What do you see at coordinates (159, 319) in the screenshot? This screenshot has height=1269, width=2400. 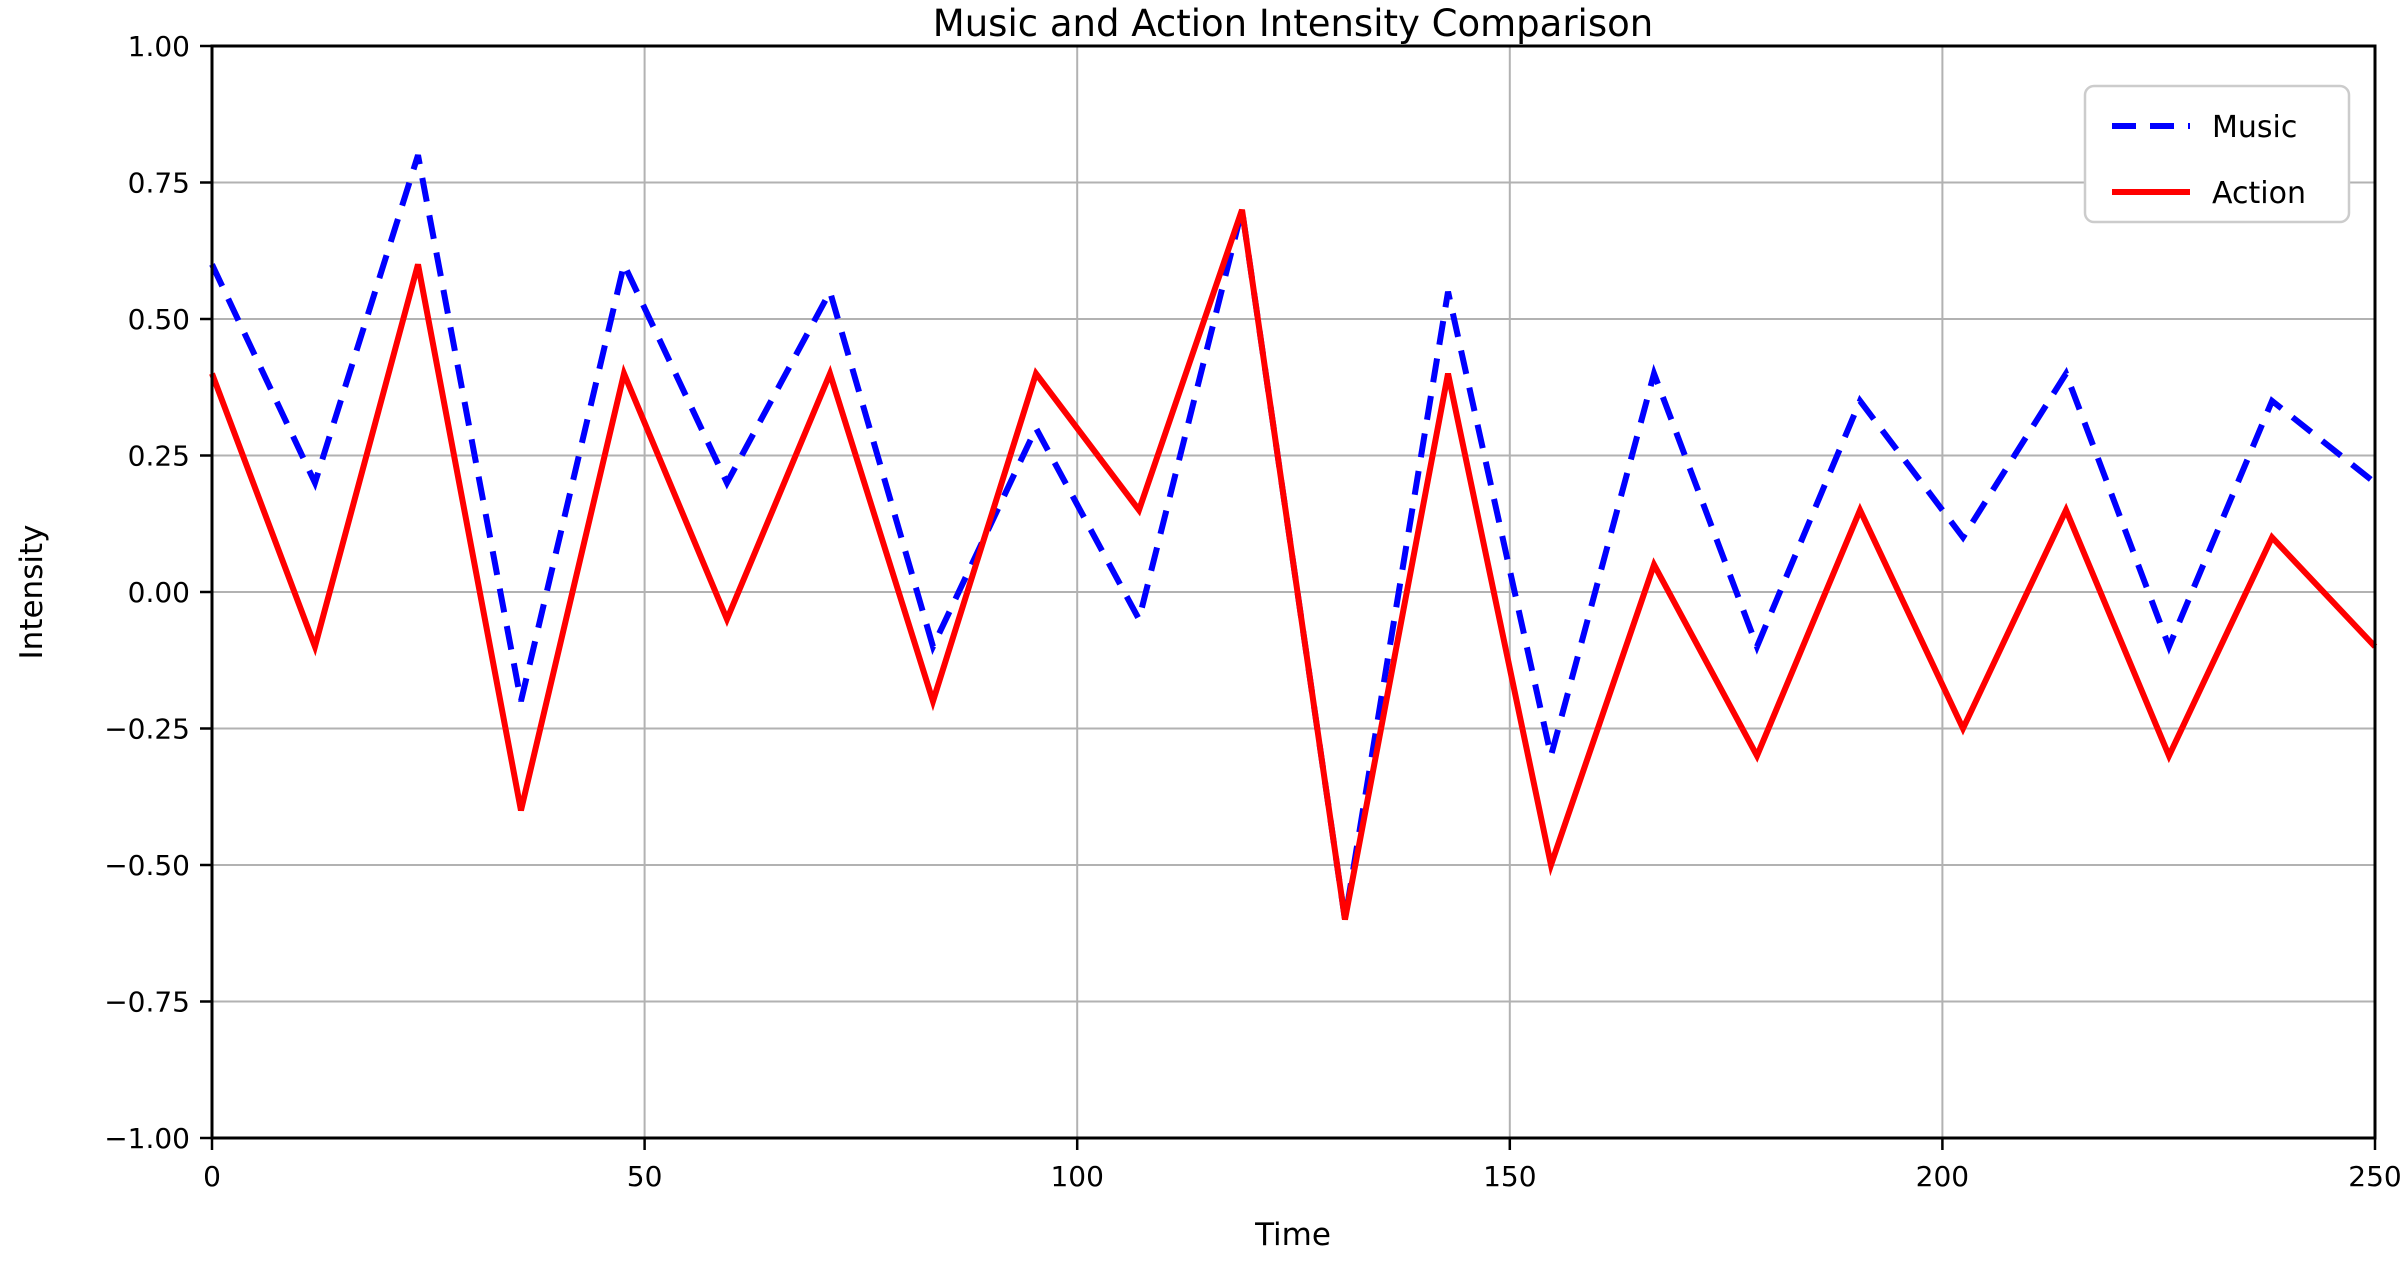 I see `y-tick-label-0.5: 0.50` at bounding box center [159, 319].